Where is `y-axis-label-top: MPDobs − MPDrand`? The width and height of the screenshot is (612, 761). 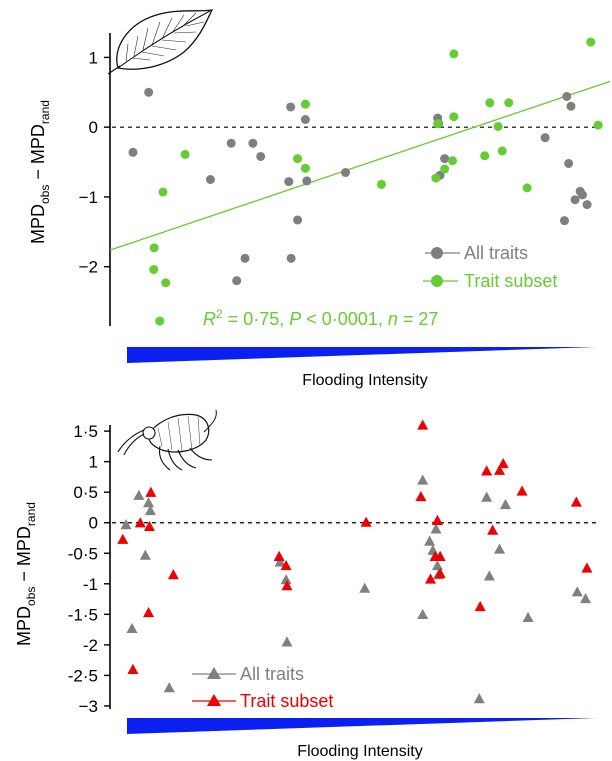 y-axis-label-top: MPDobs − MPDrand is located at coordinates (40, 172).